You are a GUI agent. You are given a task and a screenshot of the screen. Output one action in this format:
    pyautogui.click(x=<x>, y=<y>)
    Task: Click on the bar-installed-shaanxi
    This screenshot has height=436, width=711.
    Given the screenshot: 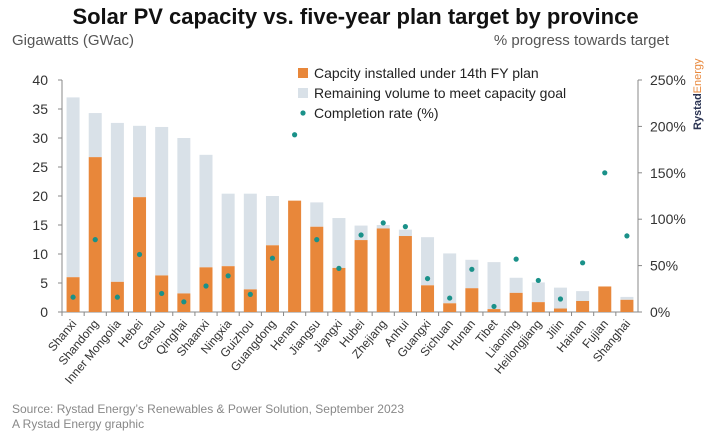 What is the action you would take?
    pyautogui.click(x=206, y=289)
    